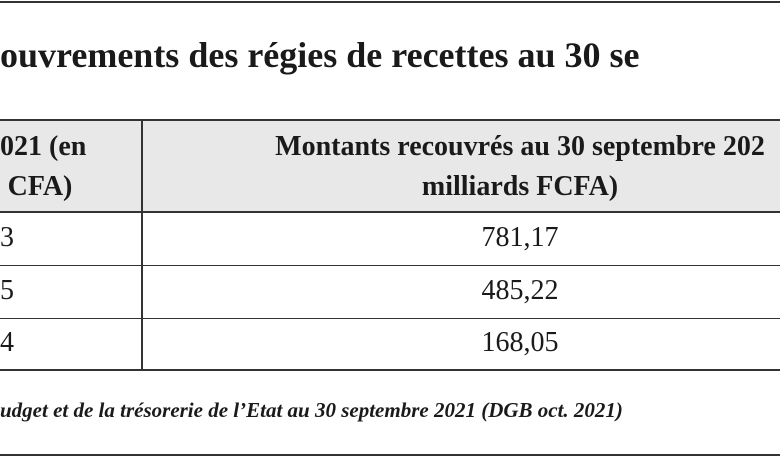  Describe the element at coordinates (520, 290) in the screenshot. I see `cell: 485,22` at that location.